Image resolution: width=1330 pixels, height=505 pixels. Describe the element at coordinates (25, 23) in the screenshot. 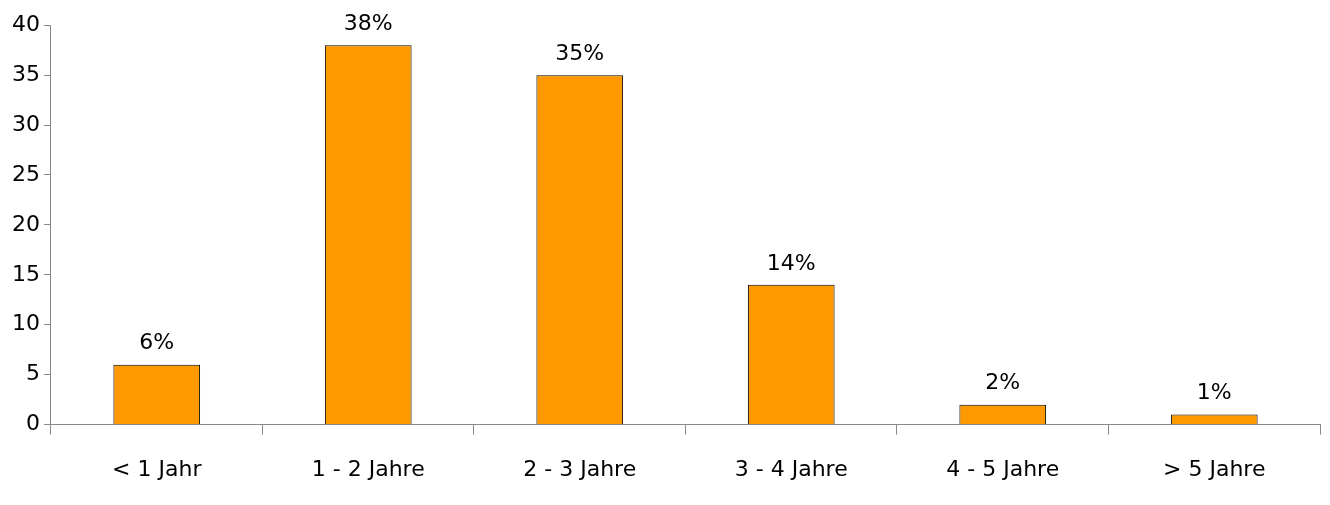

I see `y-tick-label: 40` at that location.